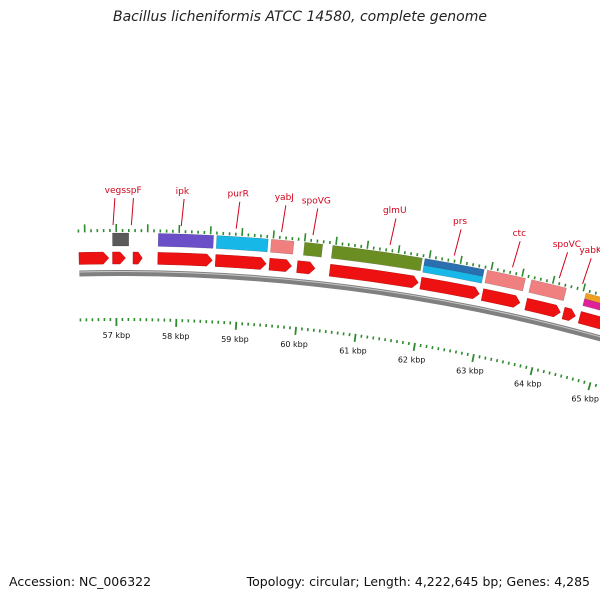  What do you see at coordinates (235, 339) in the screenshot?
I see `tick-label: 59 kbp` at bounding box center [235, 339].